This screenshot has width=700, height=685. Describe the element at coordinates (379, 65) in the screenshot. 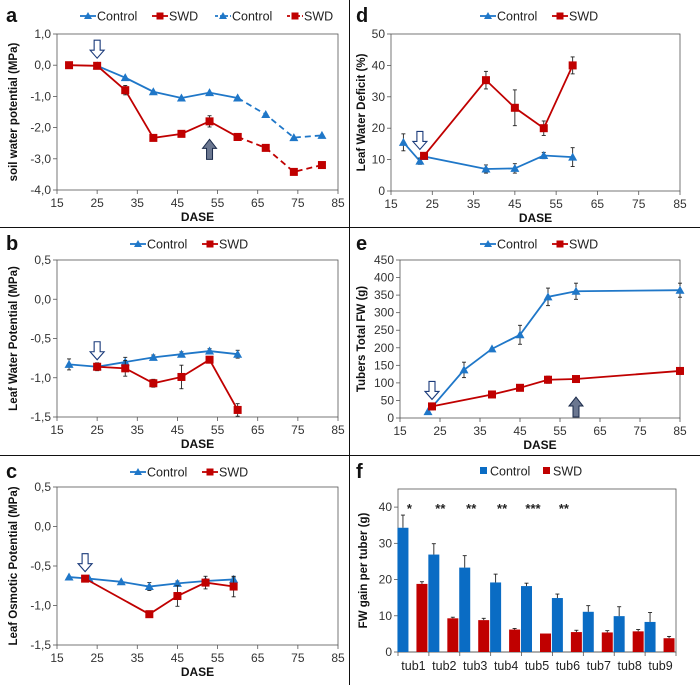

I see `y-tick-label: 40` at that location.